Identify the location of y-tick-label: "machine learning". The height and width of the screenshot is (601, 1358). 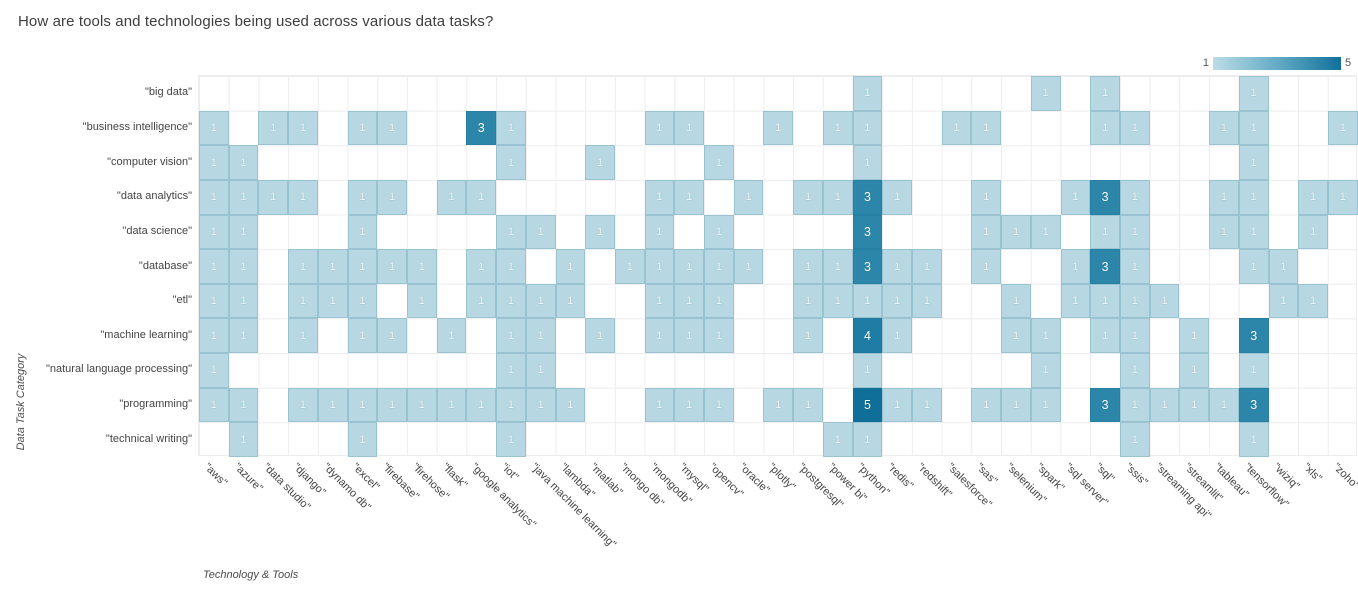
(146, 334).